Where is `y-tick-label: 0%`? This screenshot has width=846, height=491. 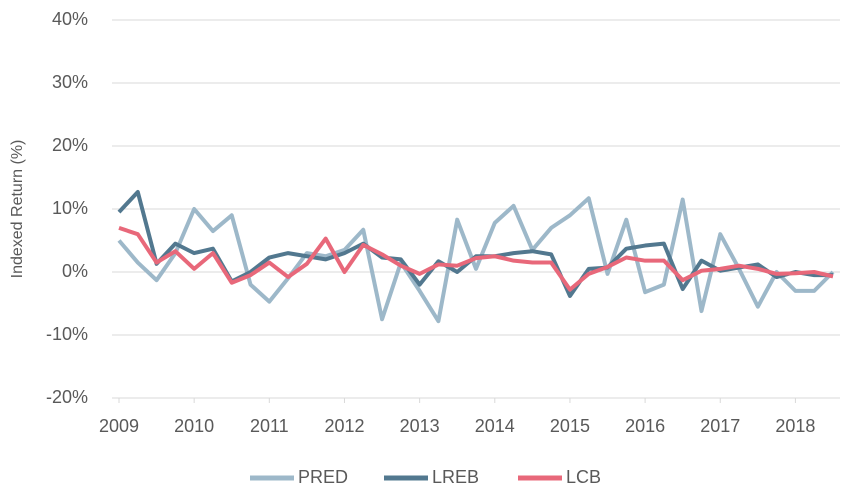
y-tick-label: 0% is located at coordinates (75, 271).